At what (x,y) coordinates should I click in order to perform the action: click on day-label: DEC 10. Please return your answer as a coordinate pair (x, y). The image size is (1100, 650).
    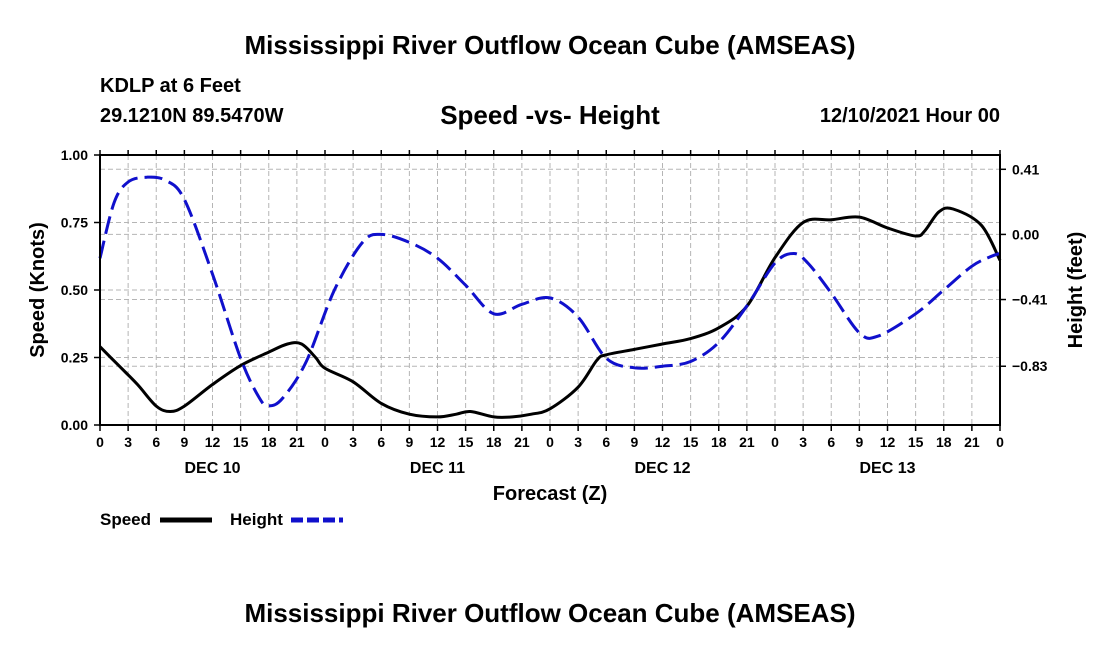
    Looking at the image, I should click on (212, 468).